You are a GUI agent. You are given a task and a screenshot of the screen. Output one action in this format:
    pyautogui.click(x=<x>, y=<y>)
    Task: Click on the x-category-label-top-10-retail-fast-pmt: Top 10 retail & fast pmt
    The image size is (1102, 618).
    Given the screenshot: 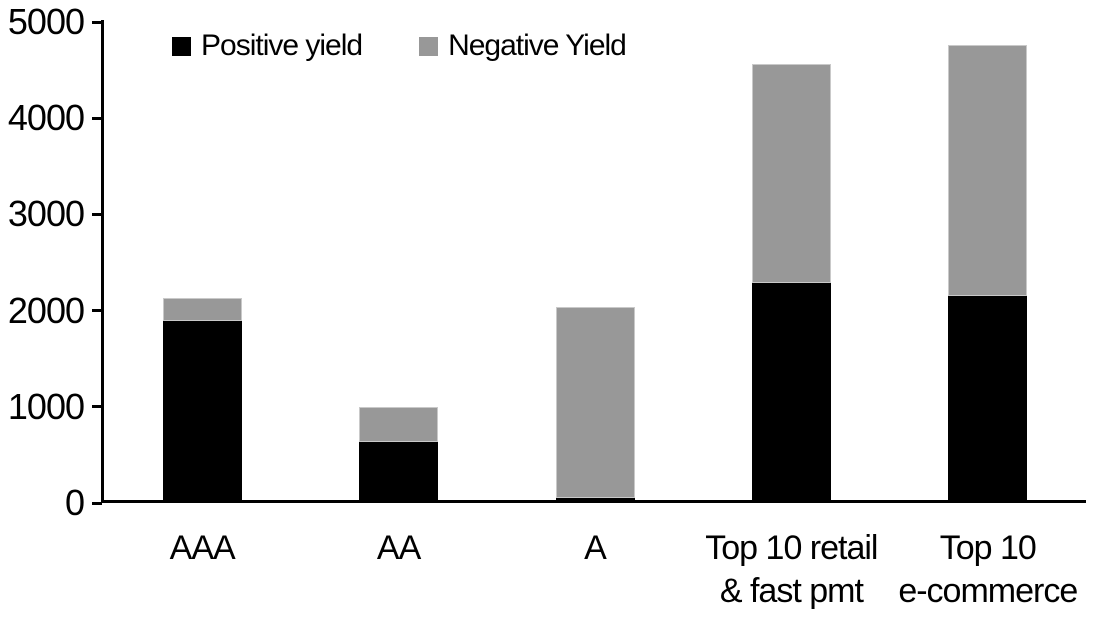 What is the action you would take?
    pyautogui.click(x=791, y=569)
    